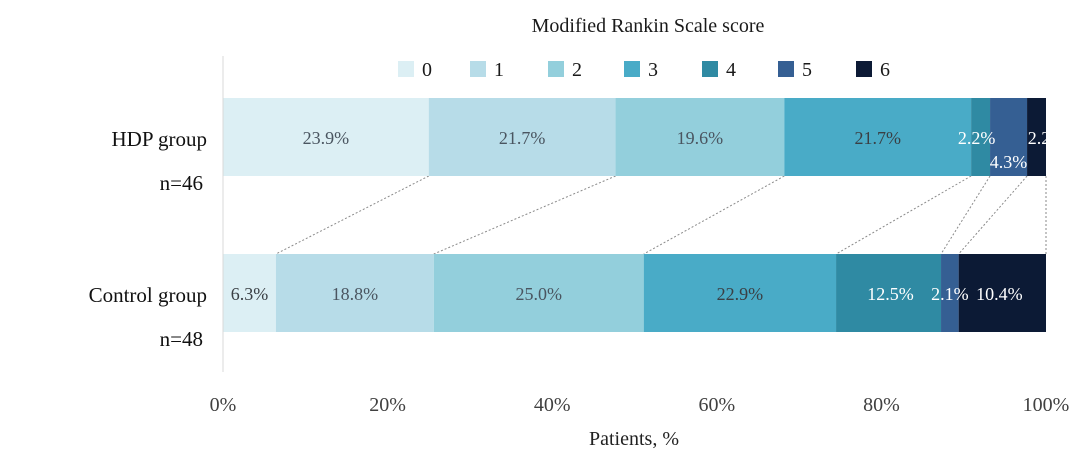 Image resolution: width=1080 pixels, height=457 pixels. What do you see at coordinates (577, 70) in the screenshot?
I see `legend-label-2: 2` at bounding box center [577, 70].